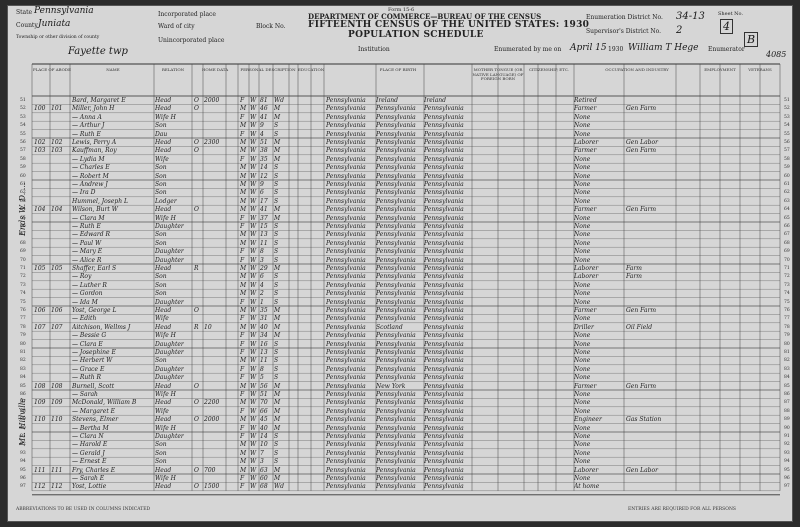 This screenshot has height=527, width=800. Describe the element at coordinates (23, 193) in the screenshot. I see `line-number: 62` at that location.